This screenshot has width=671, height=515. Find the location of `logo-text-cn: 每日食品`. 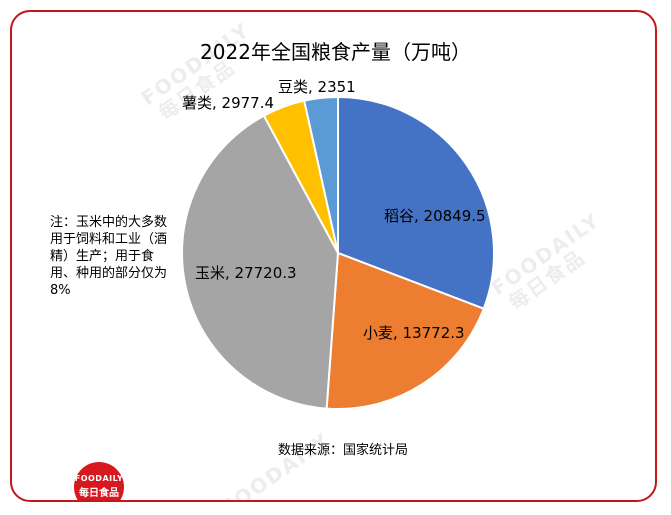

logo-text-cn: 每日食品 is located at coordinates (99, 493).